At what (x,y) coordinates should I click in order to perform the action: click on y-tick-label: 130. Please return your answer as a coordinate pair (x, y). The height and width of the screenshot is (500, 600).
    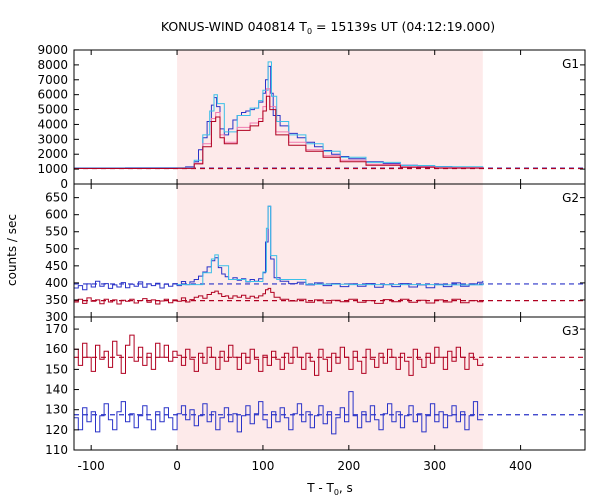
    Looking at the image, I should click on (56, 410).